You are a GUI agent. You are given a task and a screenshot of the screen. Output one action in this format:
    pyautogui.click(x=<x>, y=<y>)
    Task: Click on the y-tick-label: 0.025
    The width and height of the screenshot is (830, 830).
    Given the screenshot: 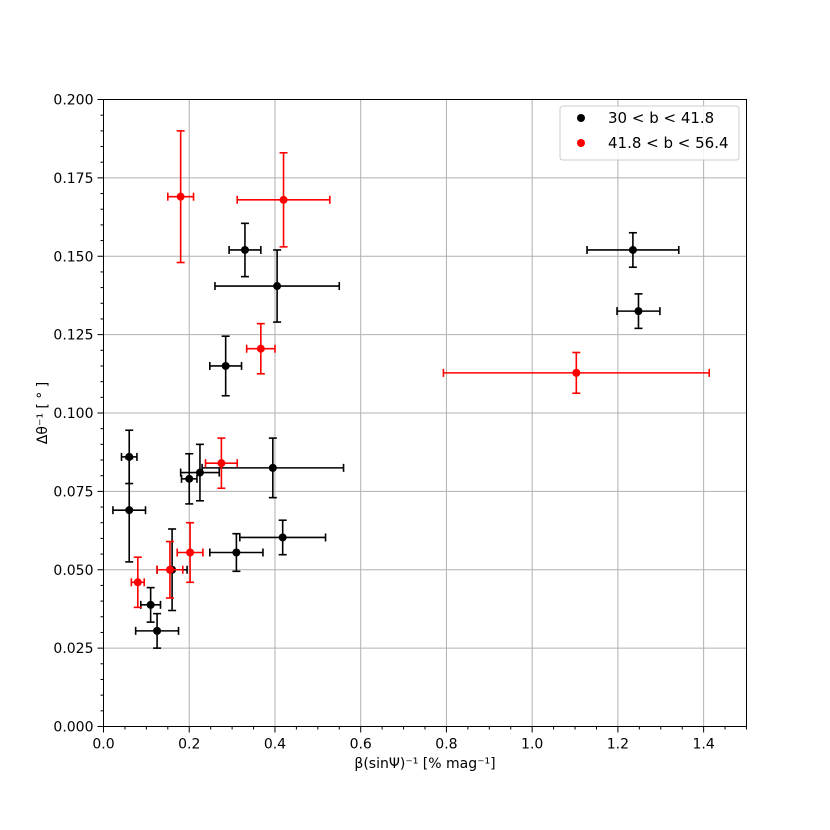 What is the action you would take?
    pyautogui.click(x=73, y=649)
    